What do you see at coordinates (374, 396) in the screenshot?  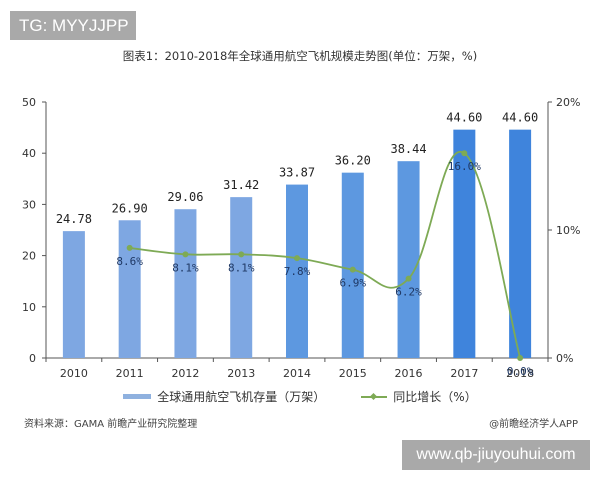 I see `line-swatch-icon` at bounding box center [374, 396].